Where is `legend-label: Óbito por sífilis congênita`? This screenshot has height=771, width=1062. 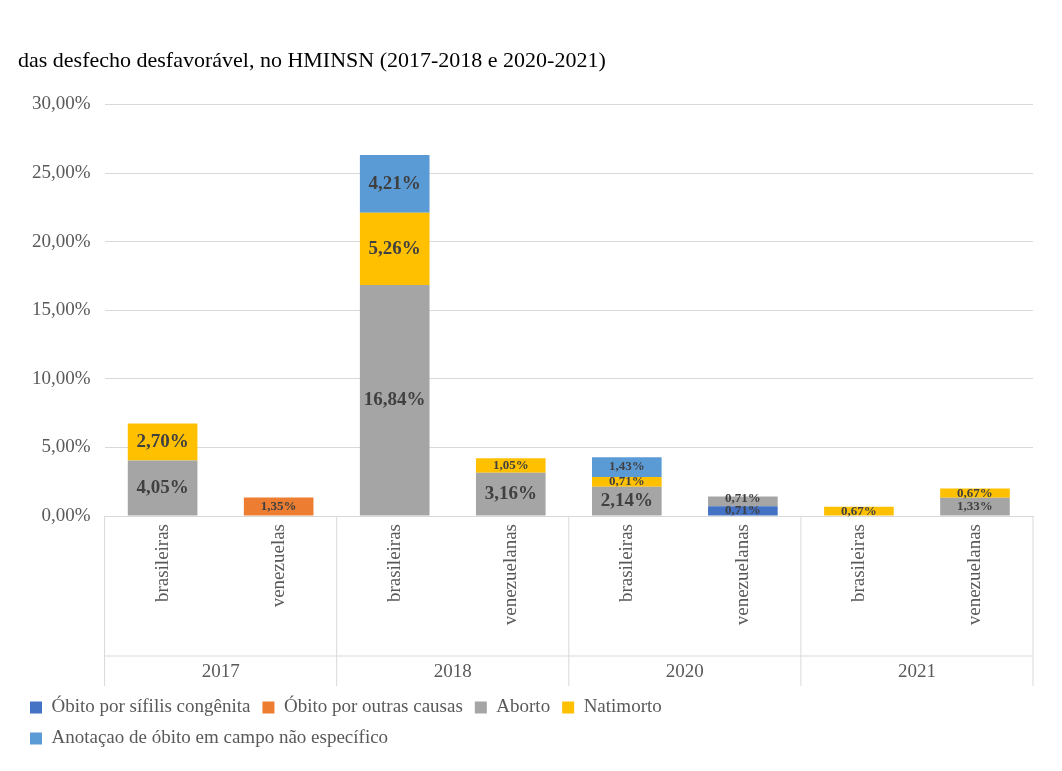 legend-label: Óbito por sífilis congênita is located at coordinates (151, 706).